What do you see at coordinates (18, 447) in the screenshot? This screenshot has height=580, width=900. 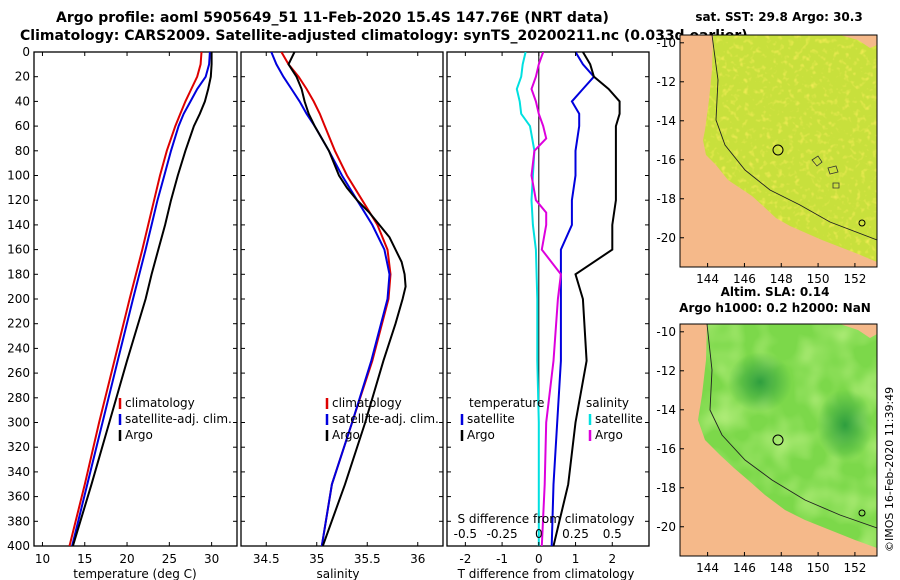 I see `depth-tick-label: 320` at bounding box center [18, 447].